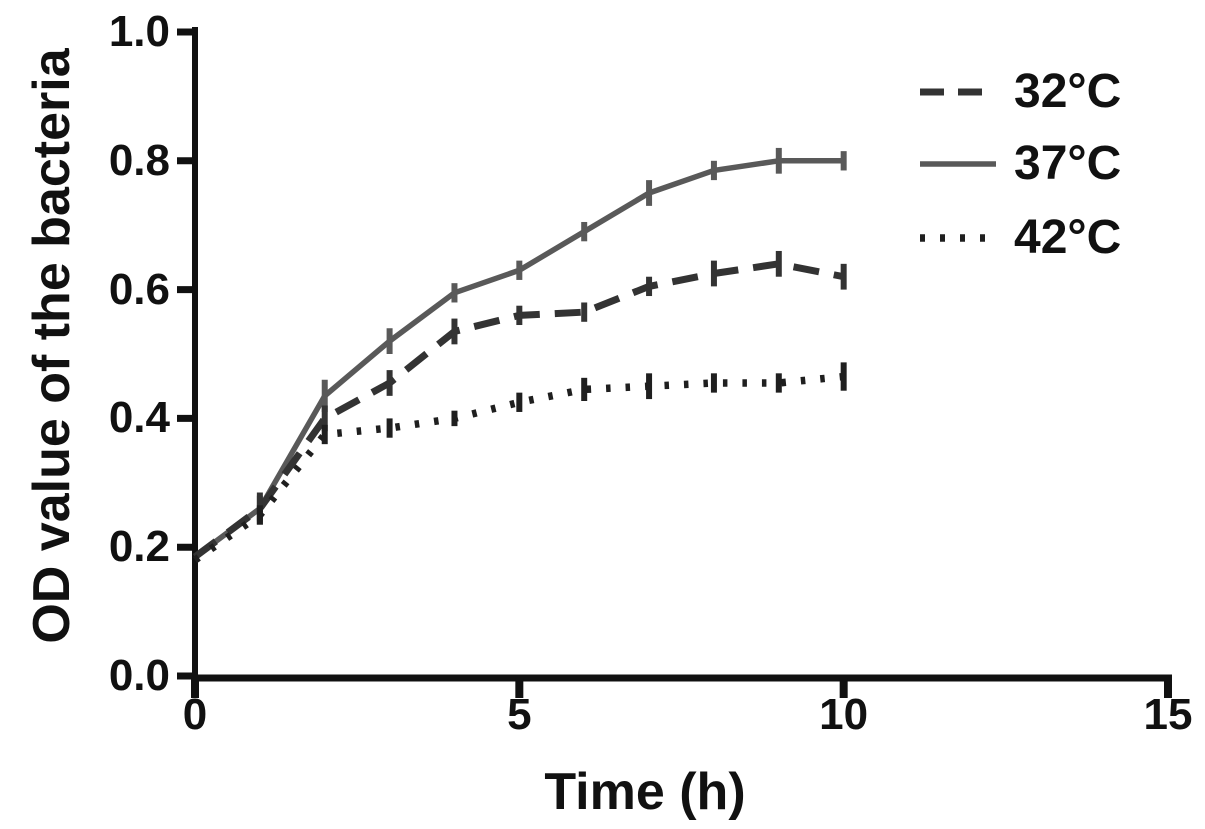 This screenshot has width=1205, height=829. Describe the element at coordinates (519, 714) in the screenshot. I see `x-tick-label: 5` at that location.